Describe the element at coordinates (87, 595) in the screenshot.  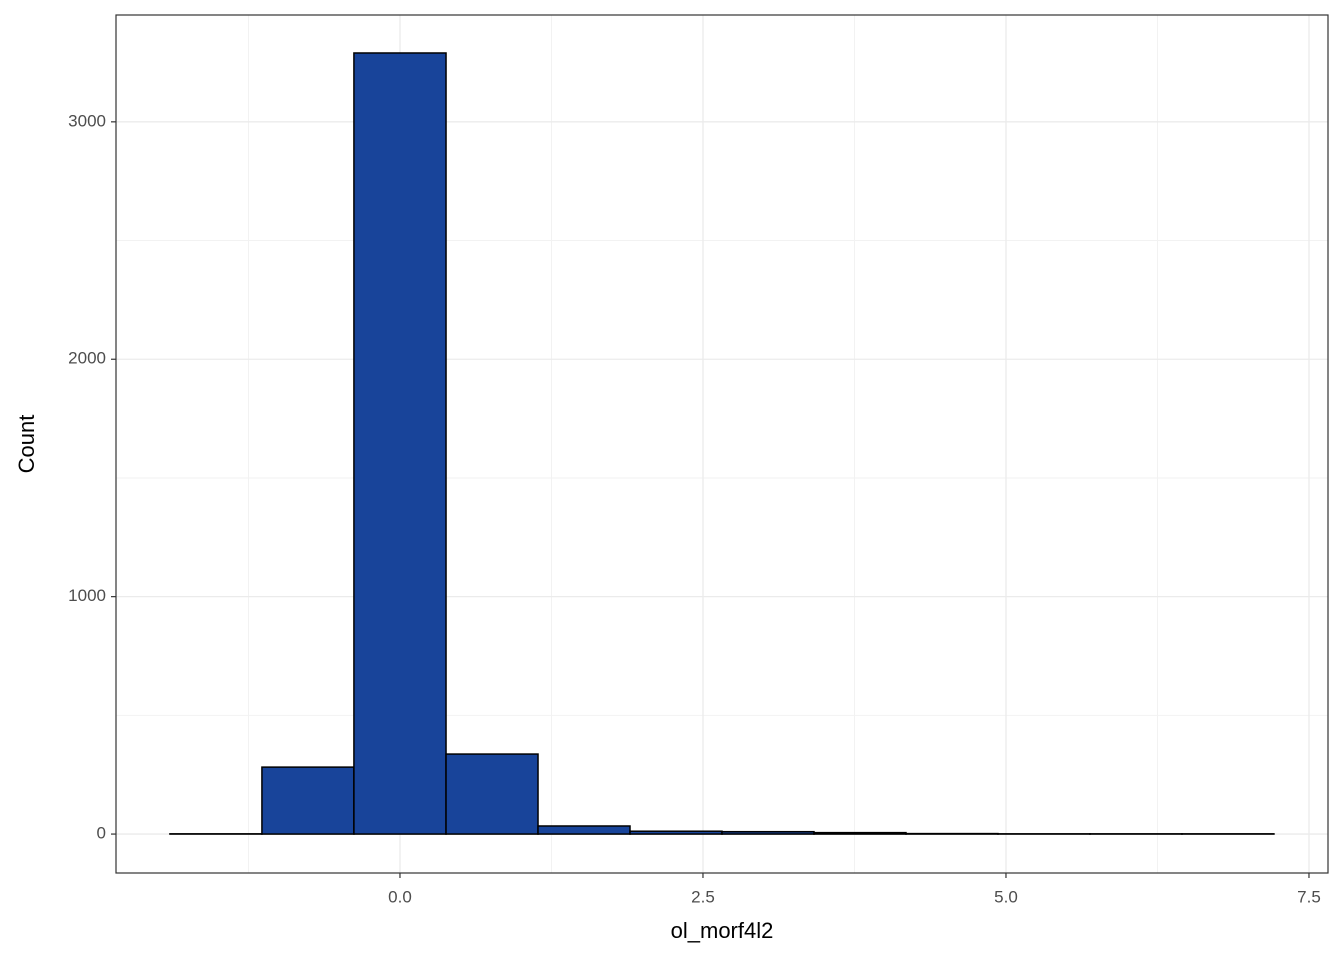
I see `y-tick-label: 1000` at that location.